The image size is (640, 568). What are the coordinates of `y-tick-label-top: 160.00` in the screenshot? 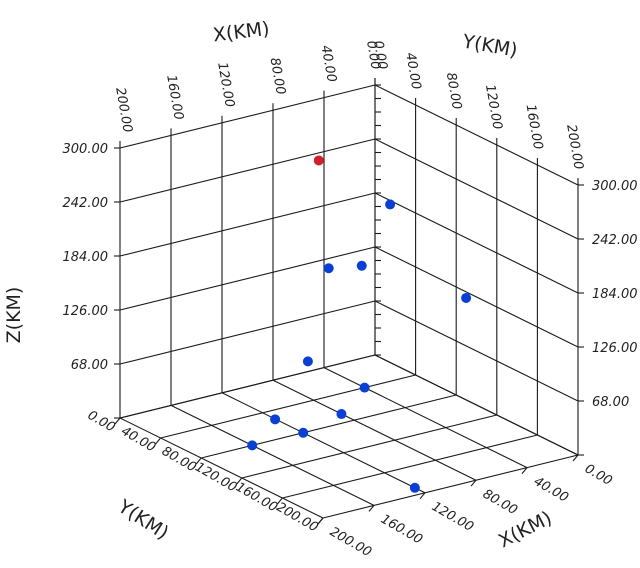 It's located at (534, 126).